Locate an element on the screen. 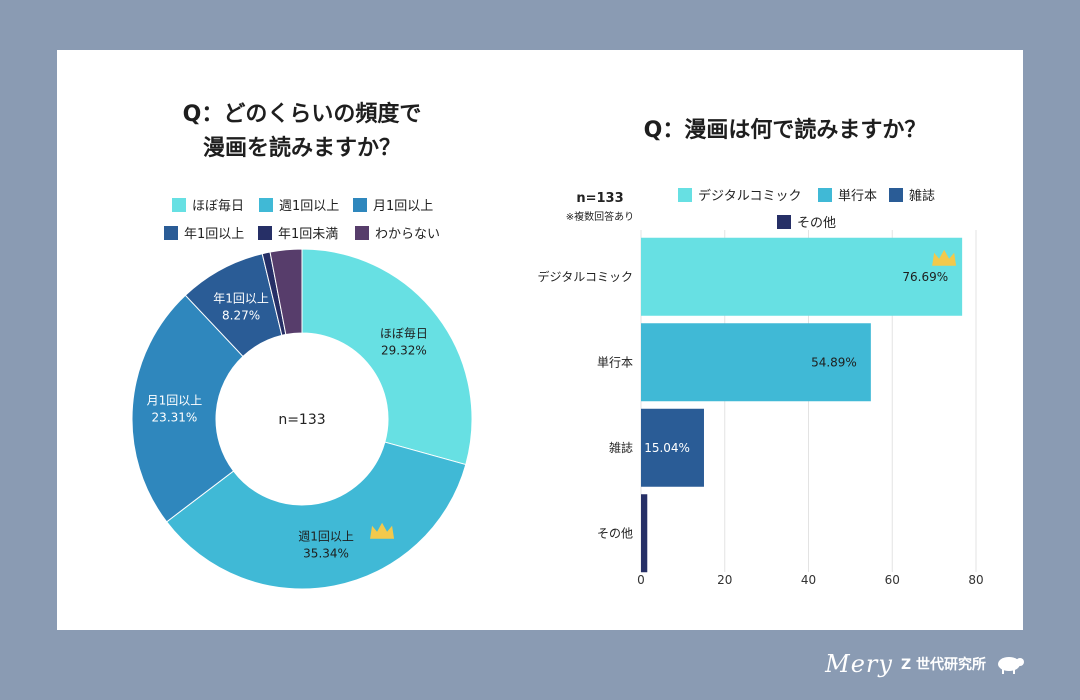  slice-value: 35.34% is located at coordinates (326, 554).